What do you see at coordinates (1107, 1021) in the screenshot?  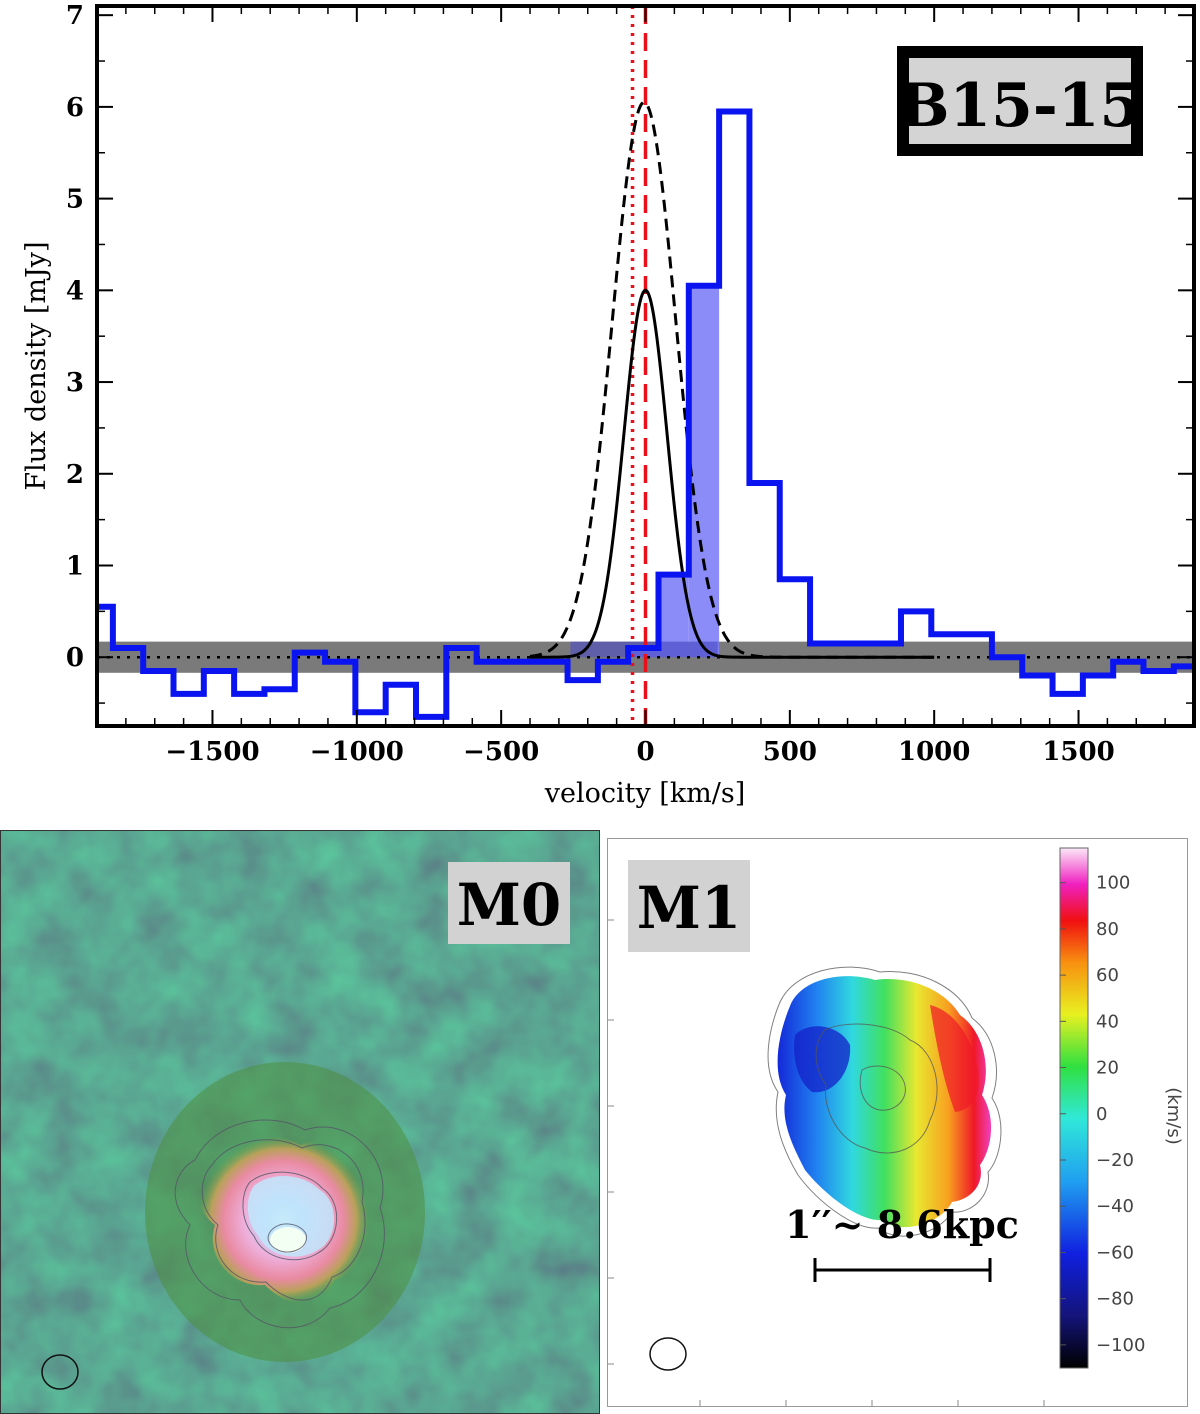 I see `colorbar-tick-label: 40` at bounding box center [1107, 1021].